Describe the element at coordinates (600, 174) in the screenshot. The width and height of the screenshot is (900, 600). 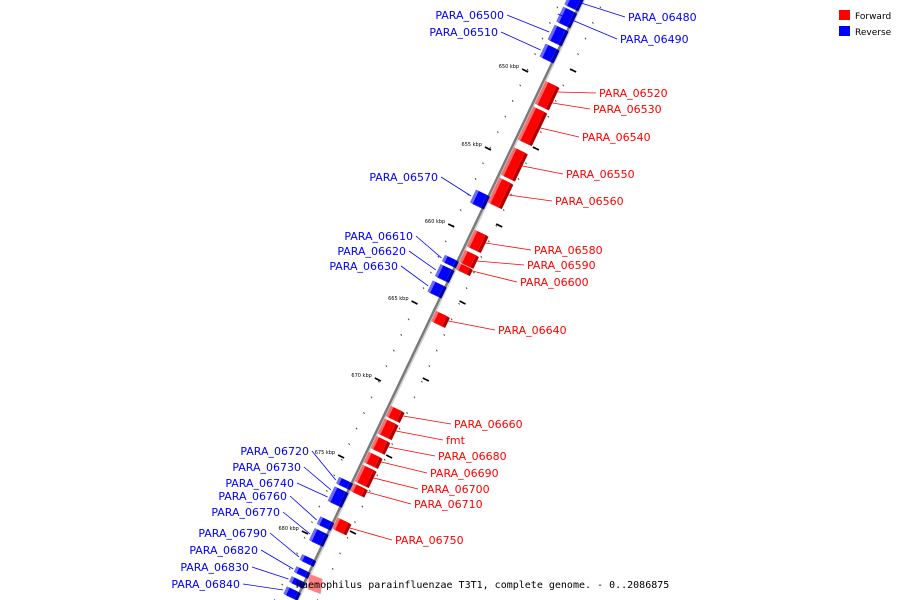
I see `forward-gene-label: PARA_06550` at that location.